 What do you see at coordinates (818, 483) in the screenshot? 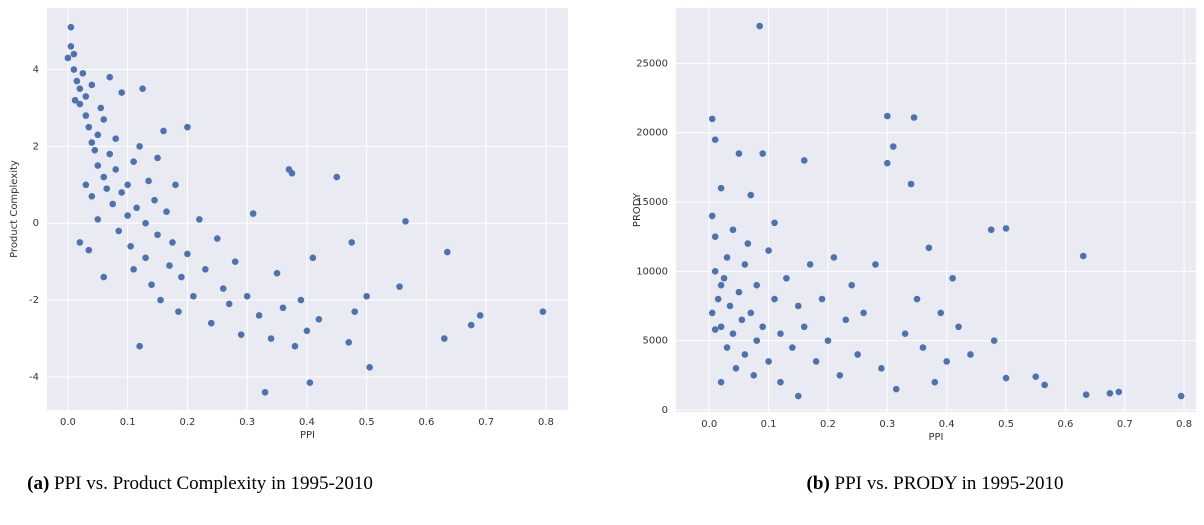
I see `caption-label: (b)` at bounding box center [818, 483].